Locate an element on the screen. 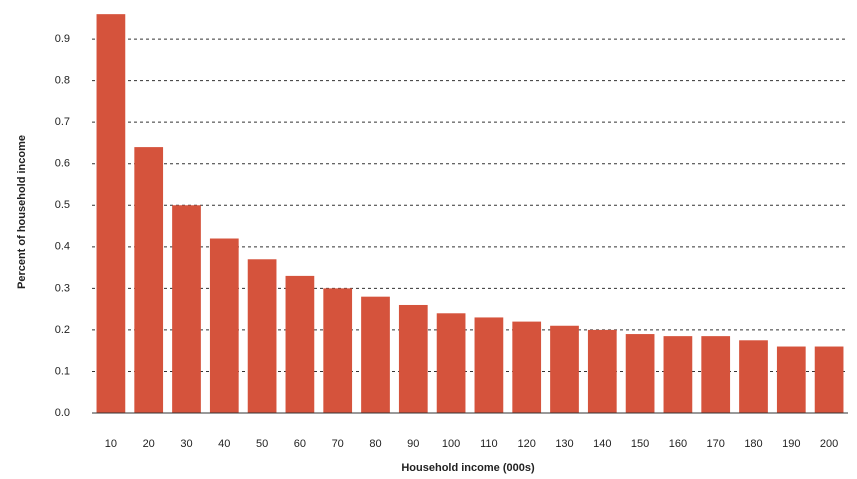 The width and height of the screenshot is (857, 479). y-tick-label: 0.2 is located at coordinates (62, 330).